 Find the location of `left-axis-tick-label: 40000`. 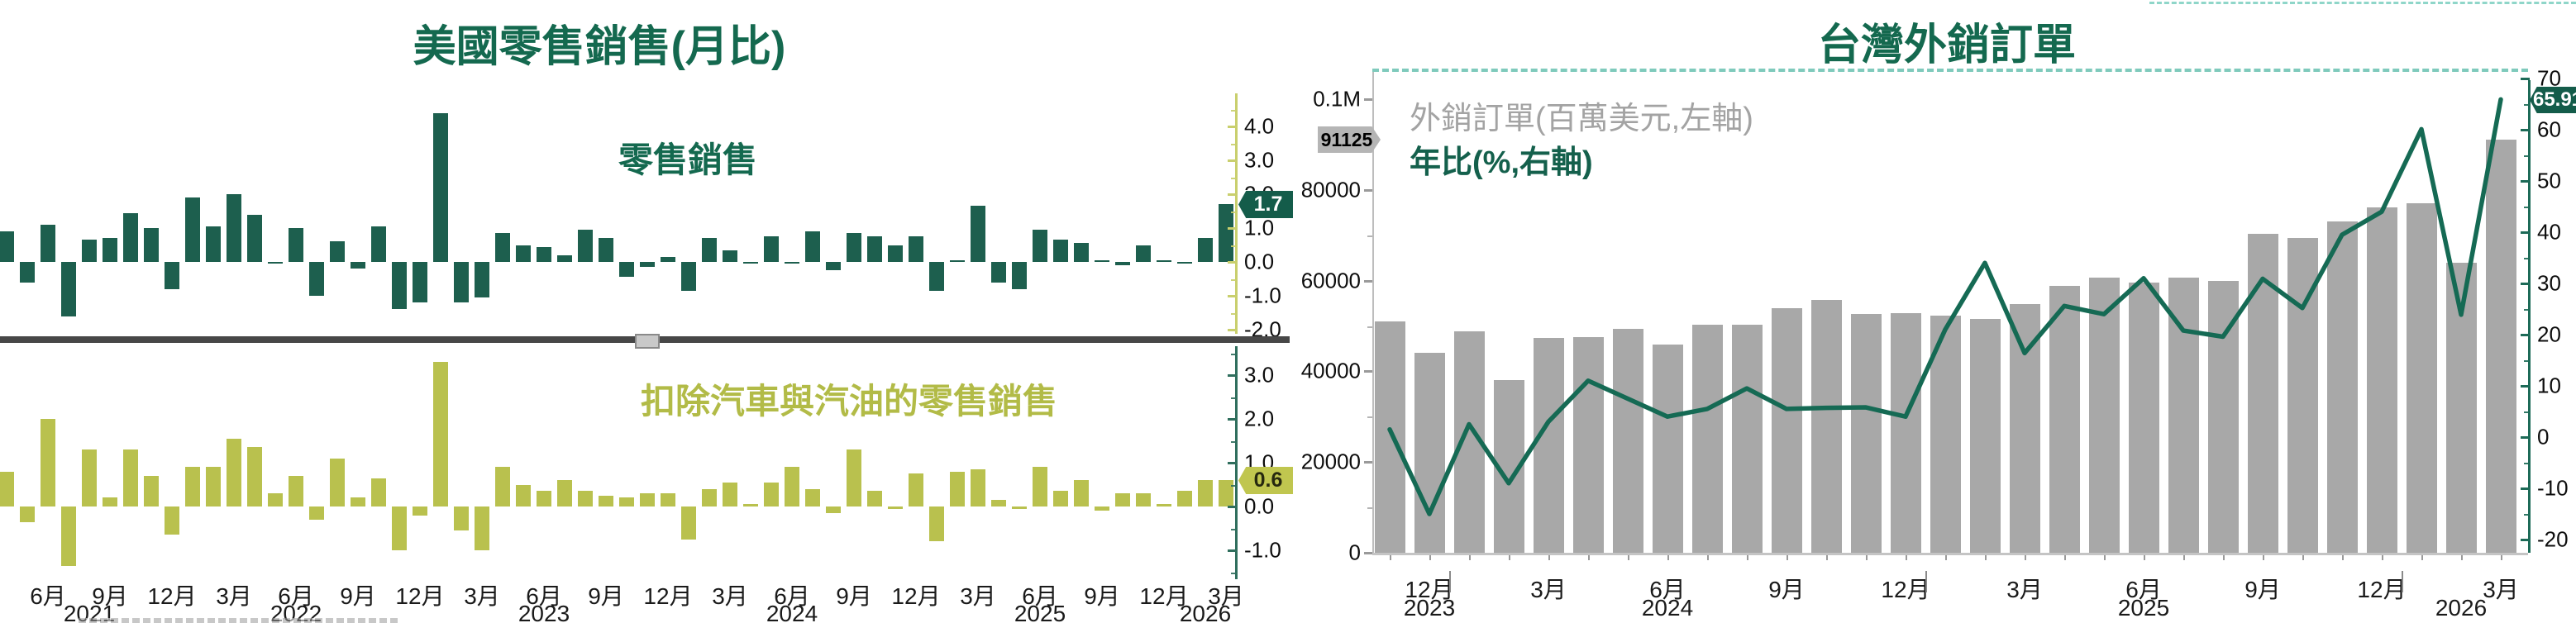

left-axis-tick-label: 40000 is located at coordinates (1330, 370).